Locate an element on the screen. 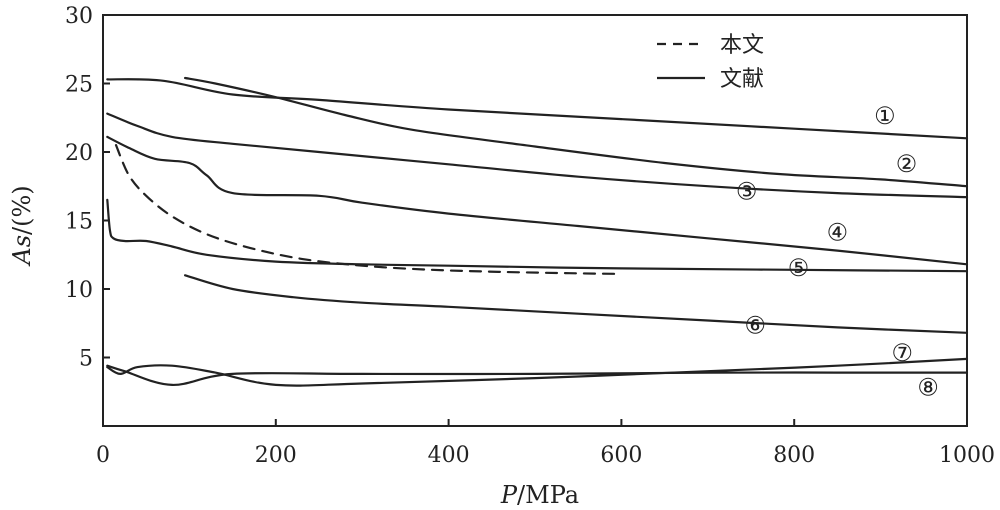  legend-label-dashed: 本文 is located at coordinates (742, 45).